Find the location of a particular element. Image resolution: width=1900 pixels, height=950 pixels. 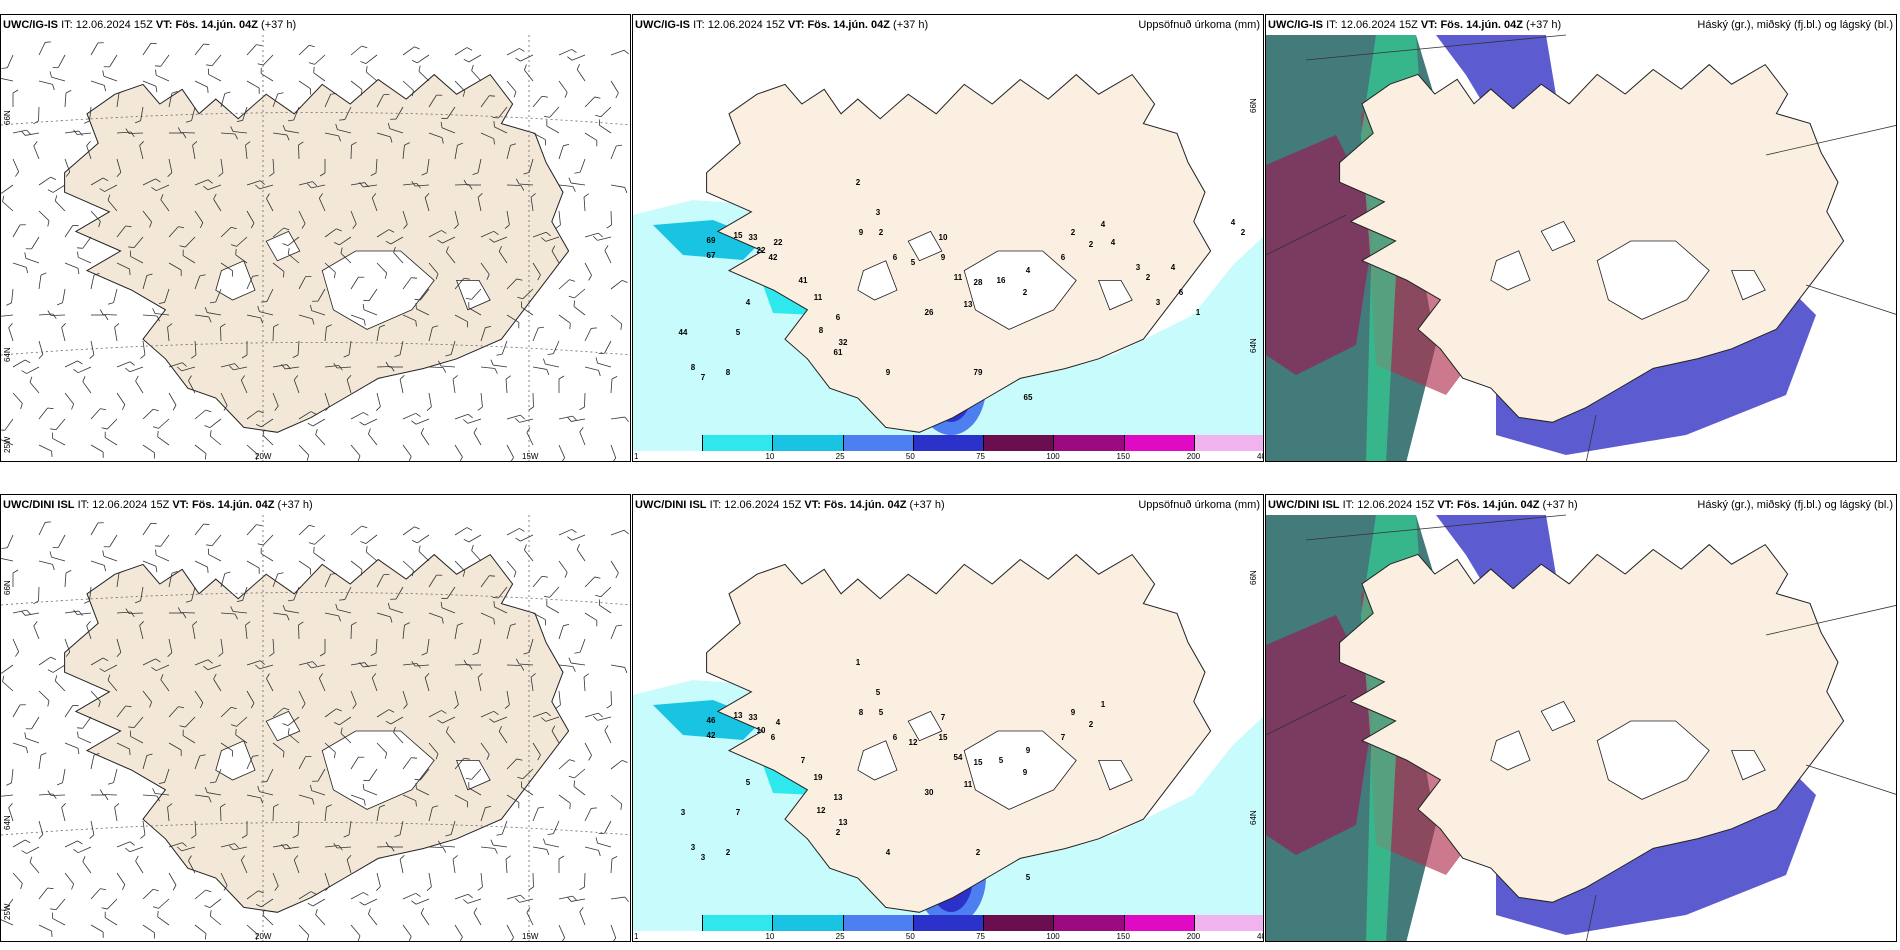

precip-value-label: 3 is located at coordinates (683, 812).